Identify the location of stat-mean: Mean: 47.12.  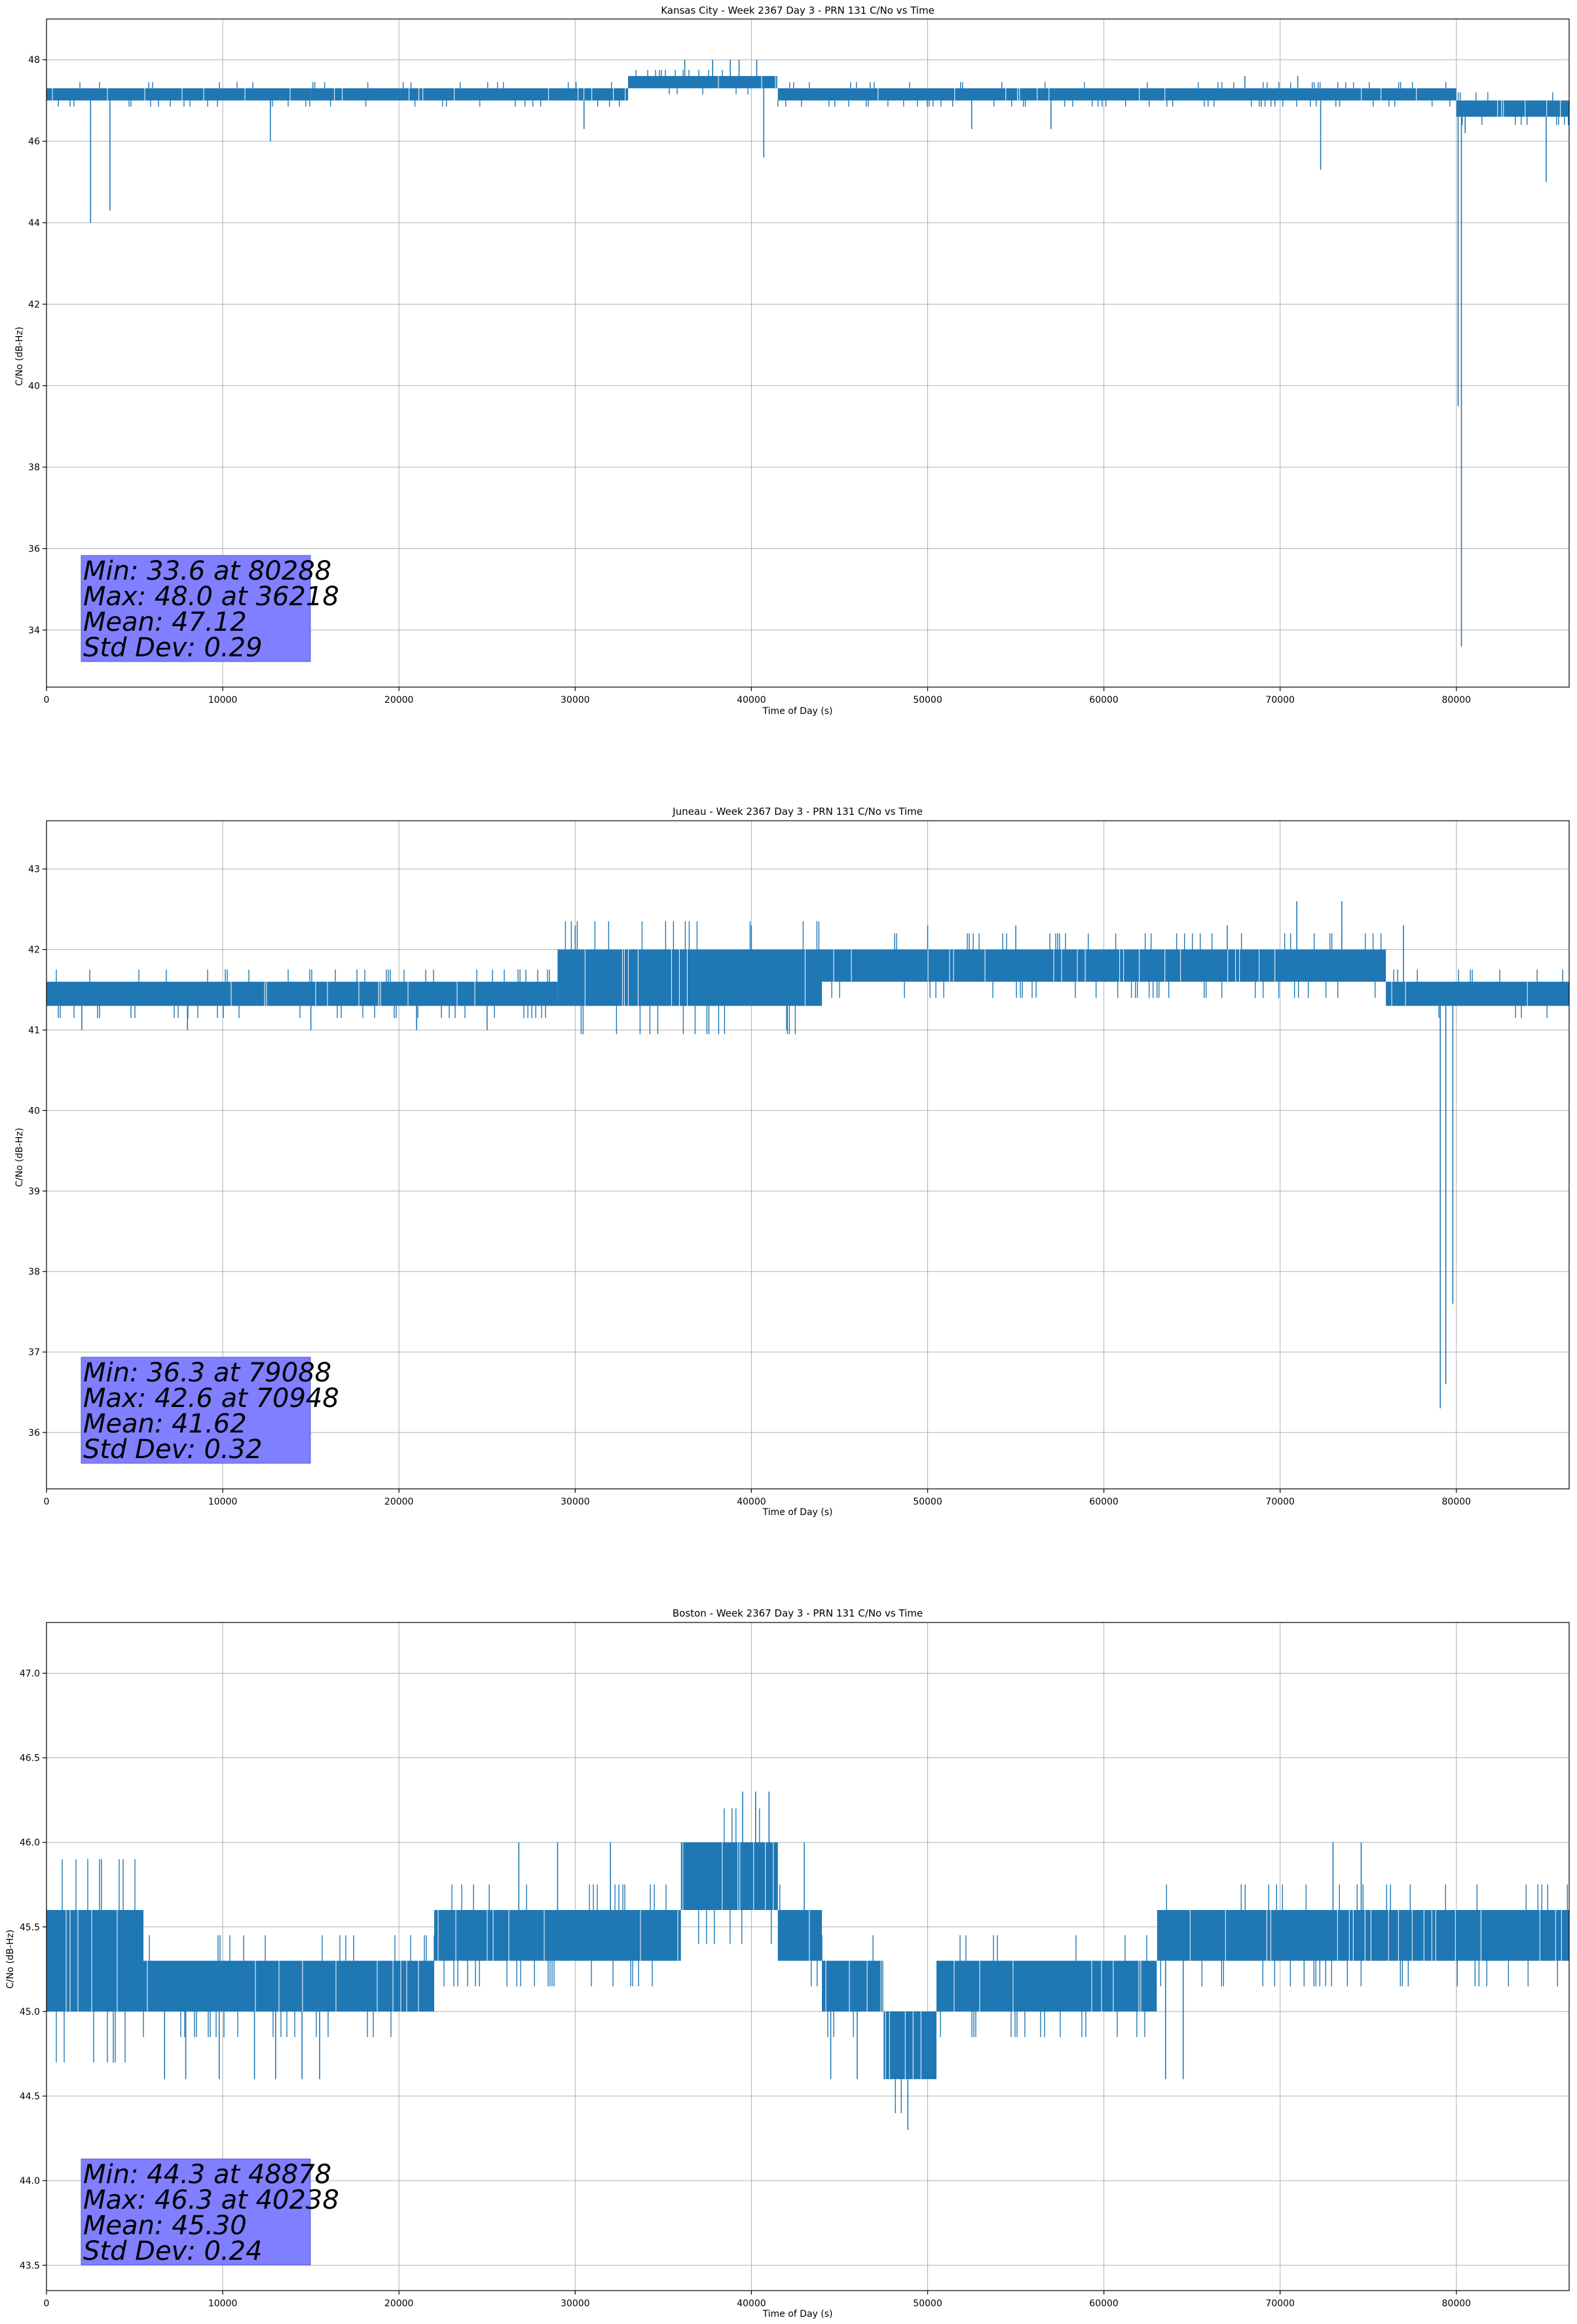
(165, 622).